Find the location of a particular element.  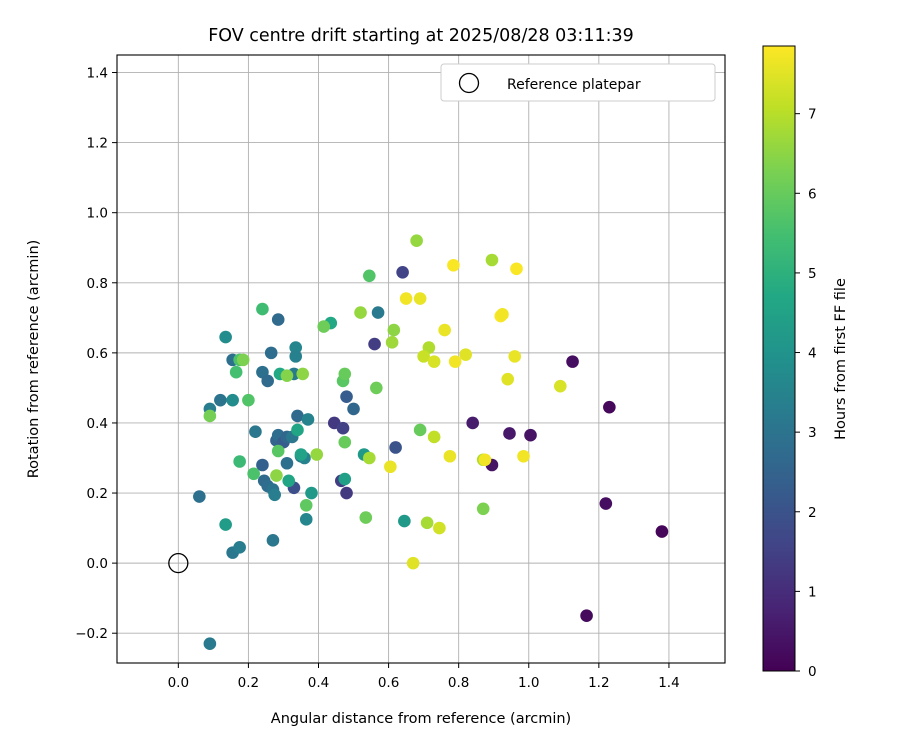

legend-reference-icon is located at coordinates (469, 83).